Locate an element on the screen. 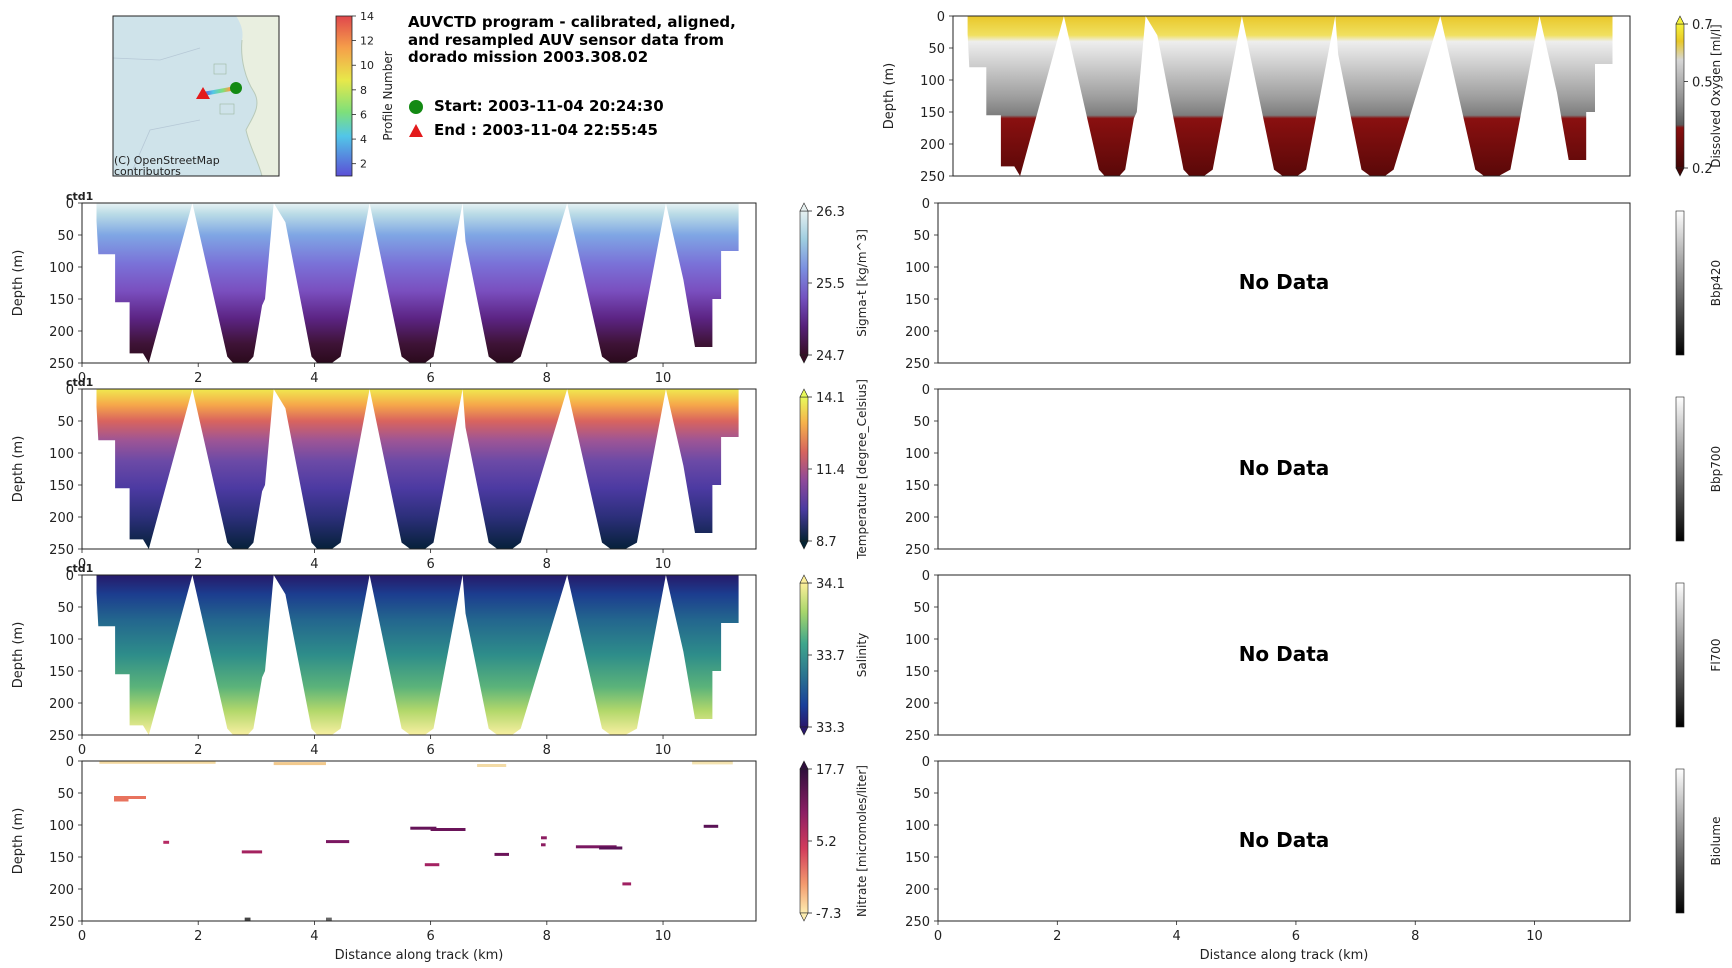  colorbar-tick-label: 0.7 is located at coordinates (1702, 25).